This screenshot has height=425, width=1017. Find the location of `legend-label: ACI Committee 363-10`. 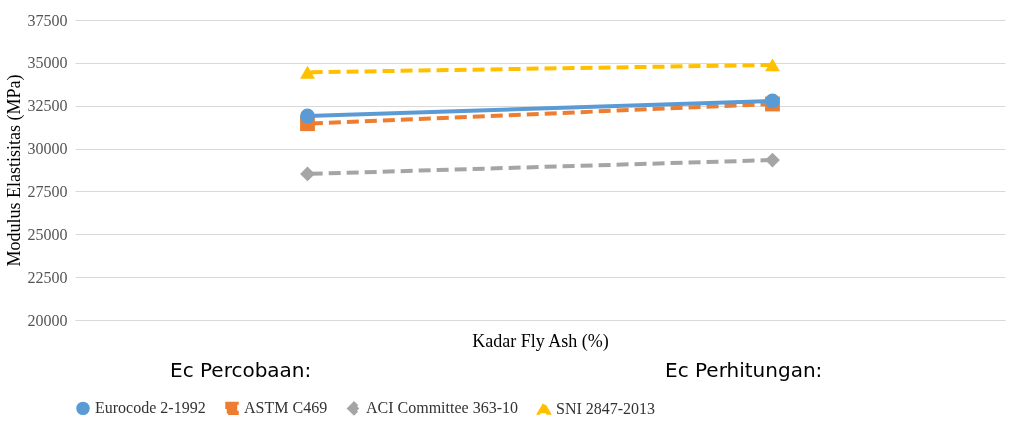

legend-label: ACI Committee 363-10 is located at coordinates (442, 408).